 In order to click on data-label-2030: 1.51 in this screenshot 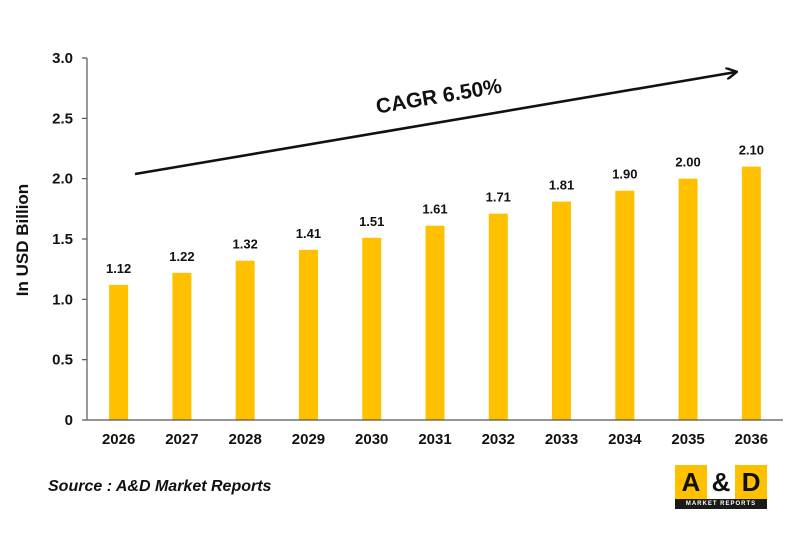, I will do `click(371, 221)`.